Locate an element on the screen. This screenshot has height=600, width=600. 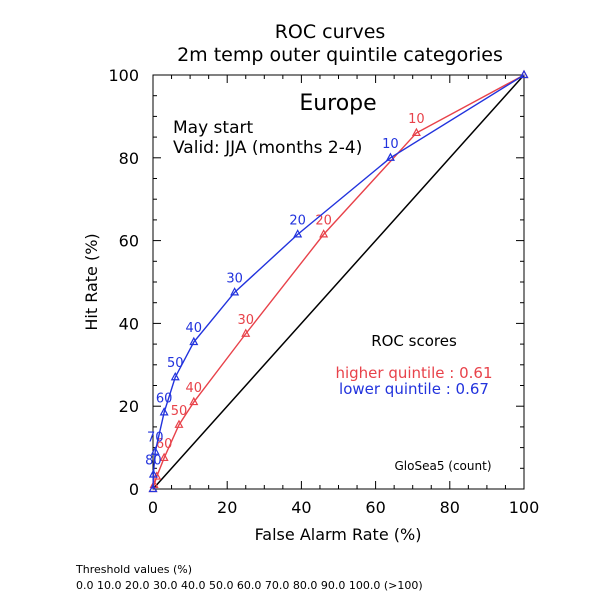
x-tick-label: 100 is located at coordinates (524, 507).